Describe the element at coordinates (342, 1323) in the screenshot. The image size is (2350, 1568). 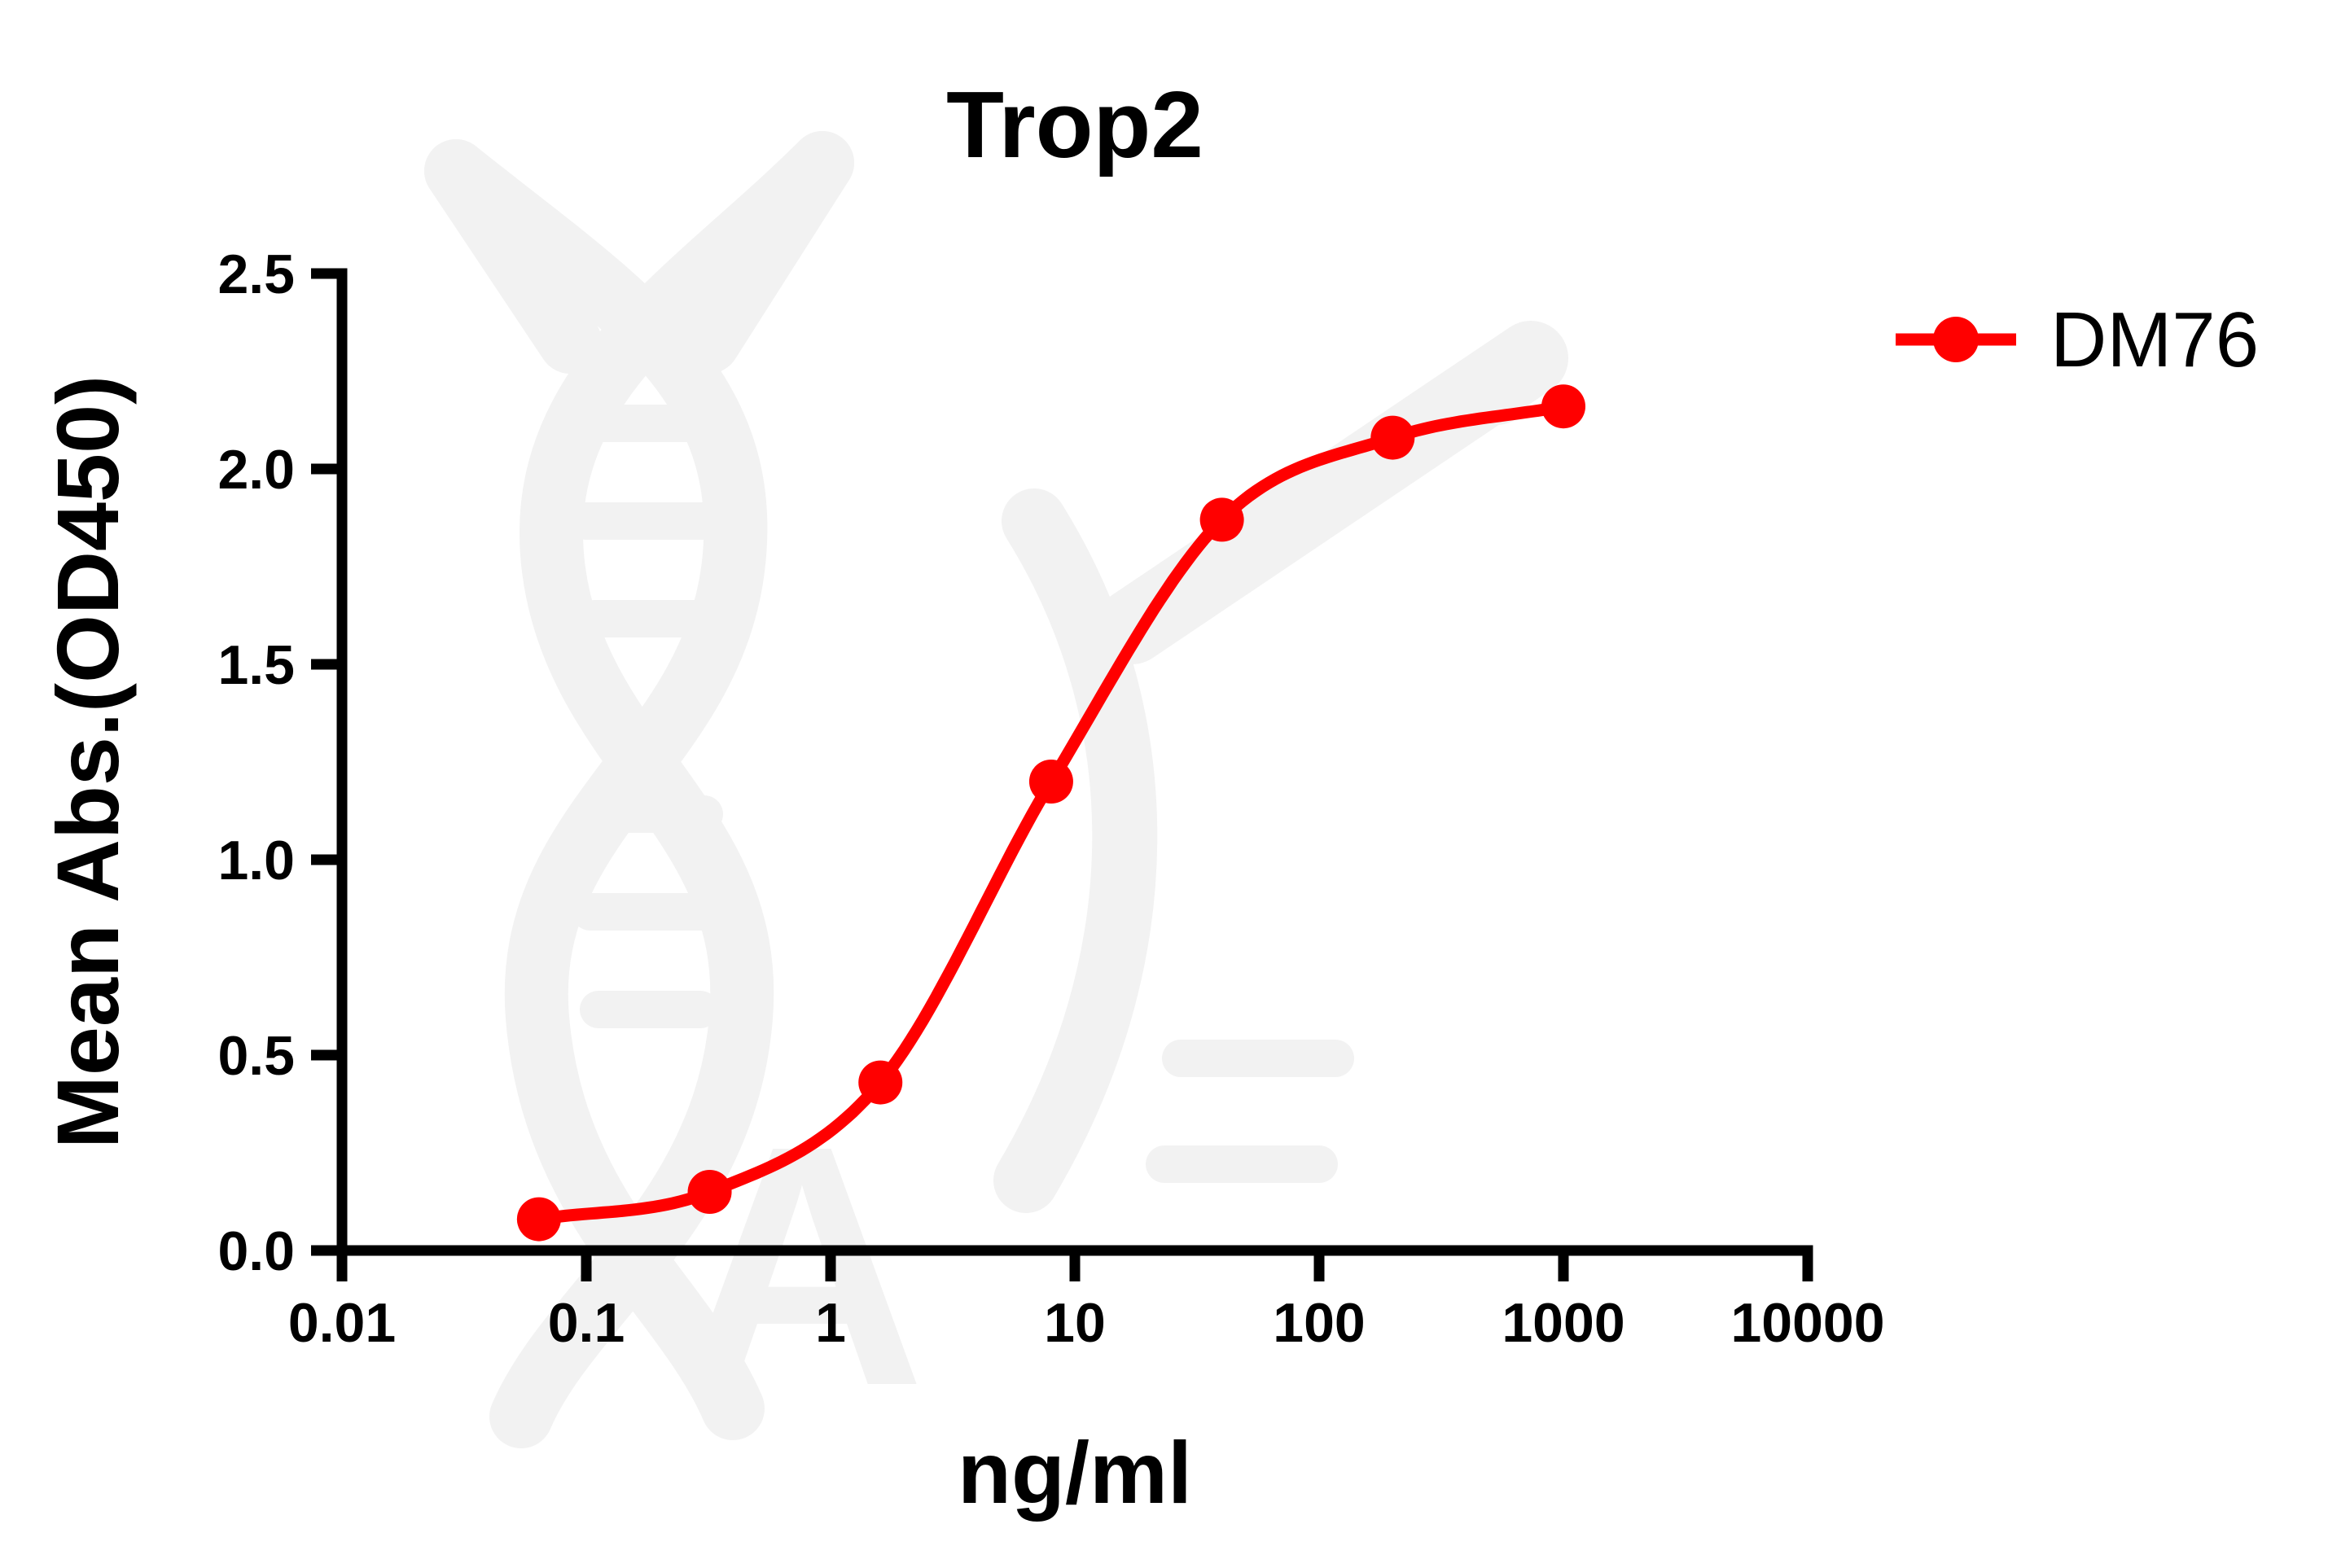
I see `x-tick-label-0.01: 0.01` at that location.